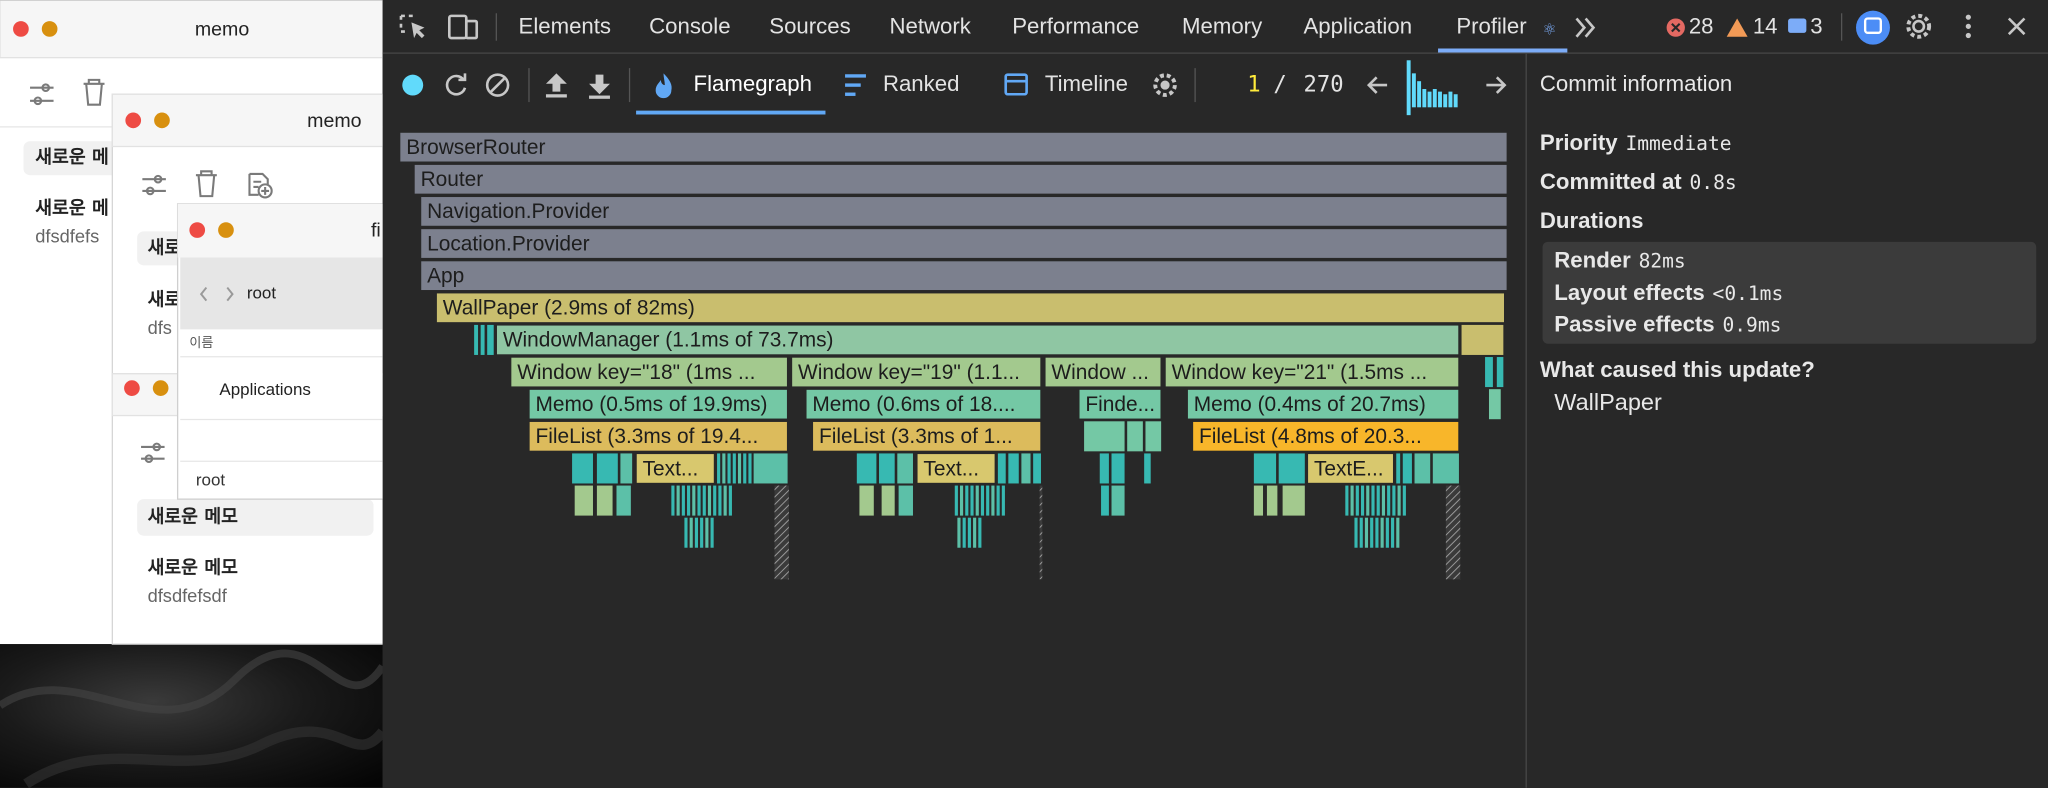 The width and height of the screenshot is (2048, 788). What do you see at coordinates (809, 25) in the screenshot?
I see `devtools-tab: Sources` at bounding box center [809, 25].